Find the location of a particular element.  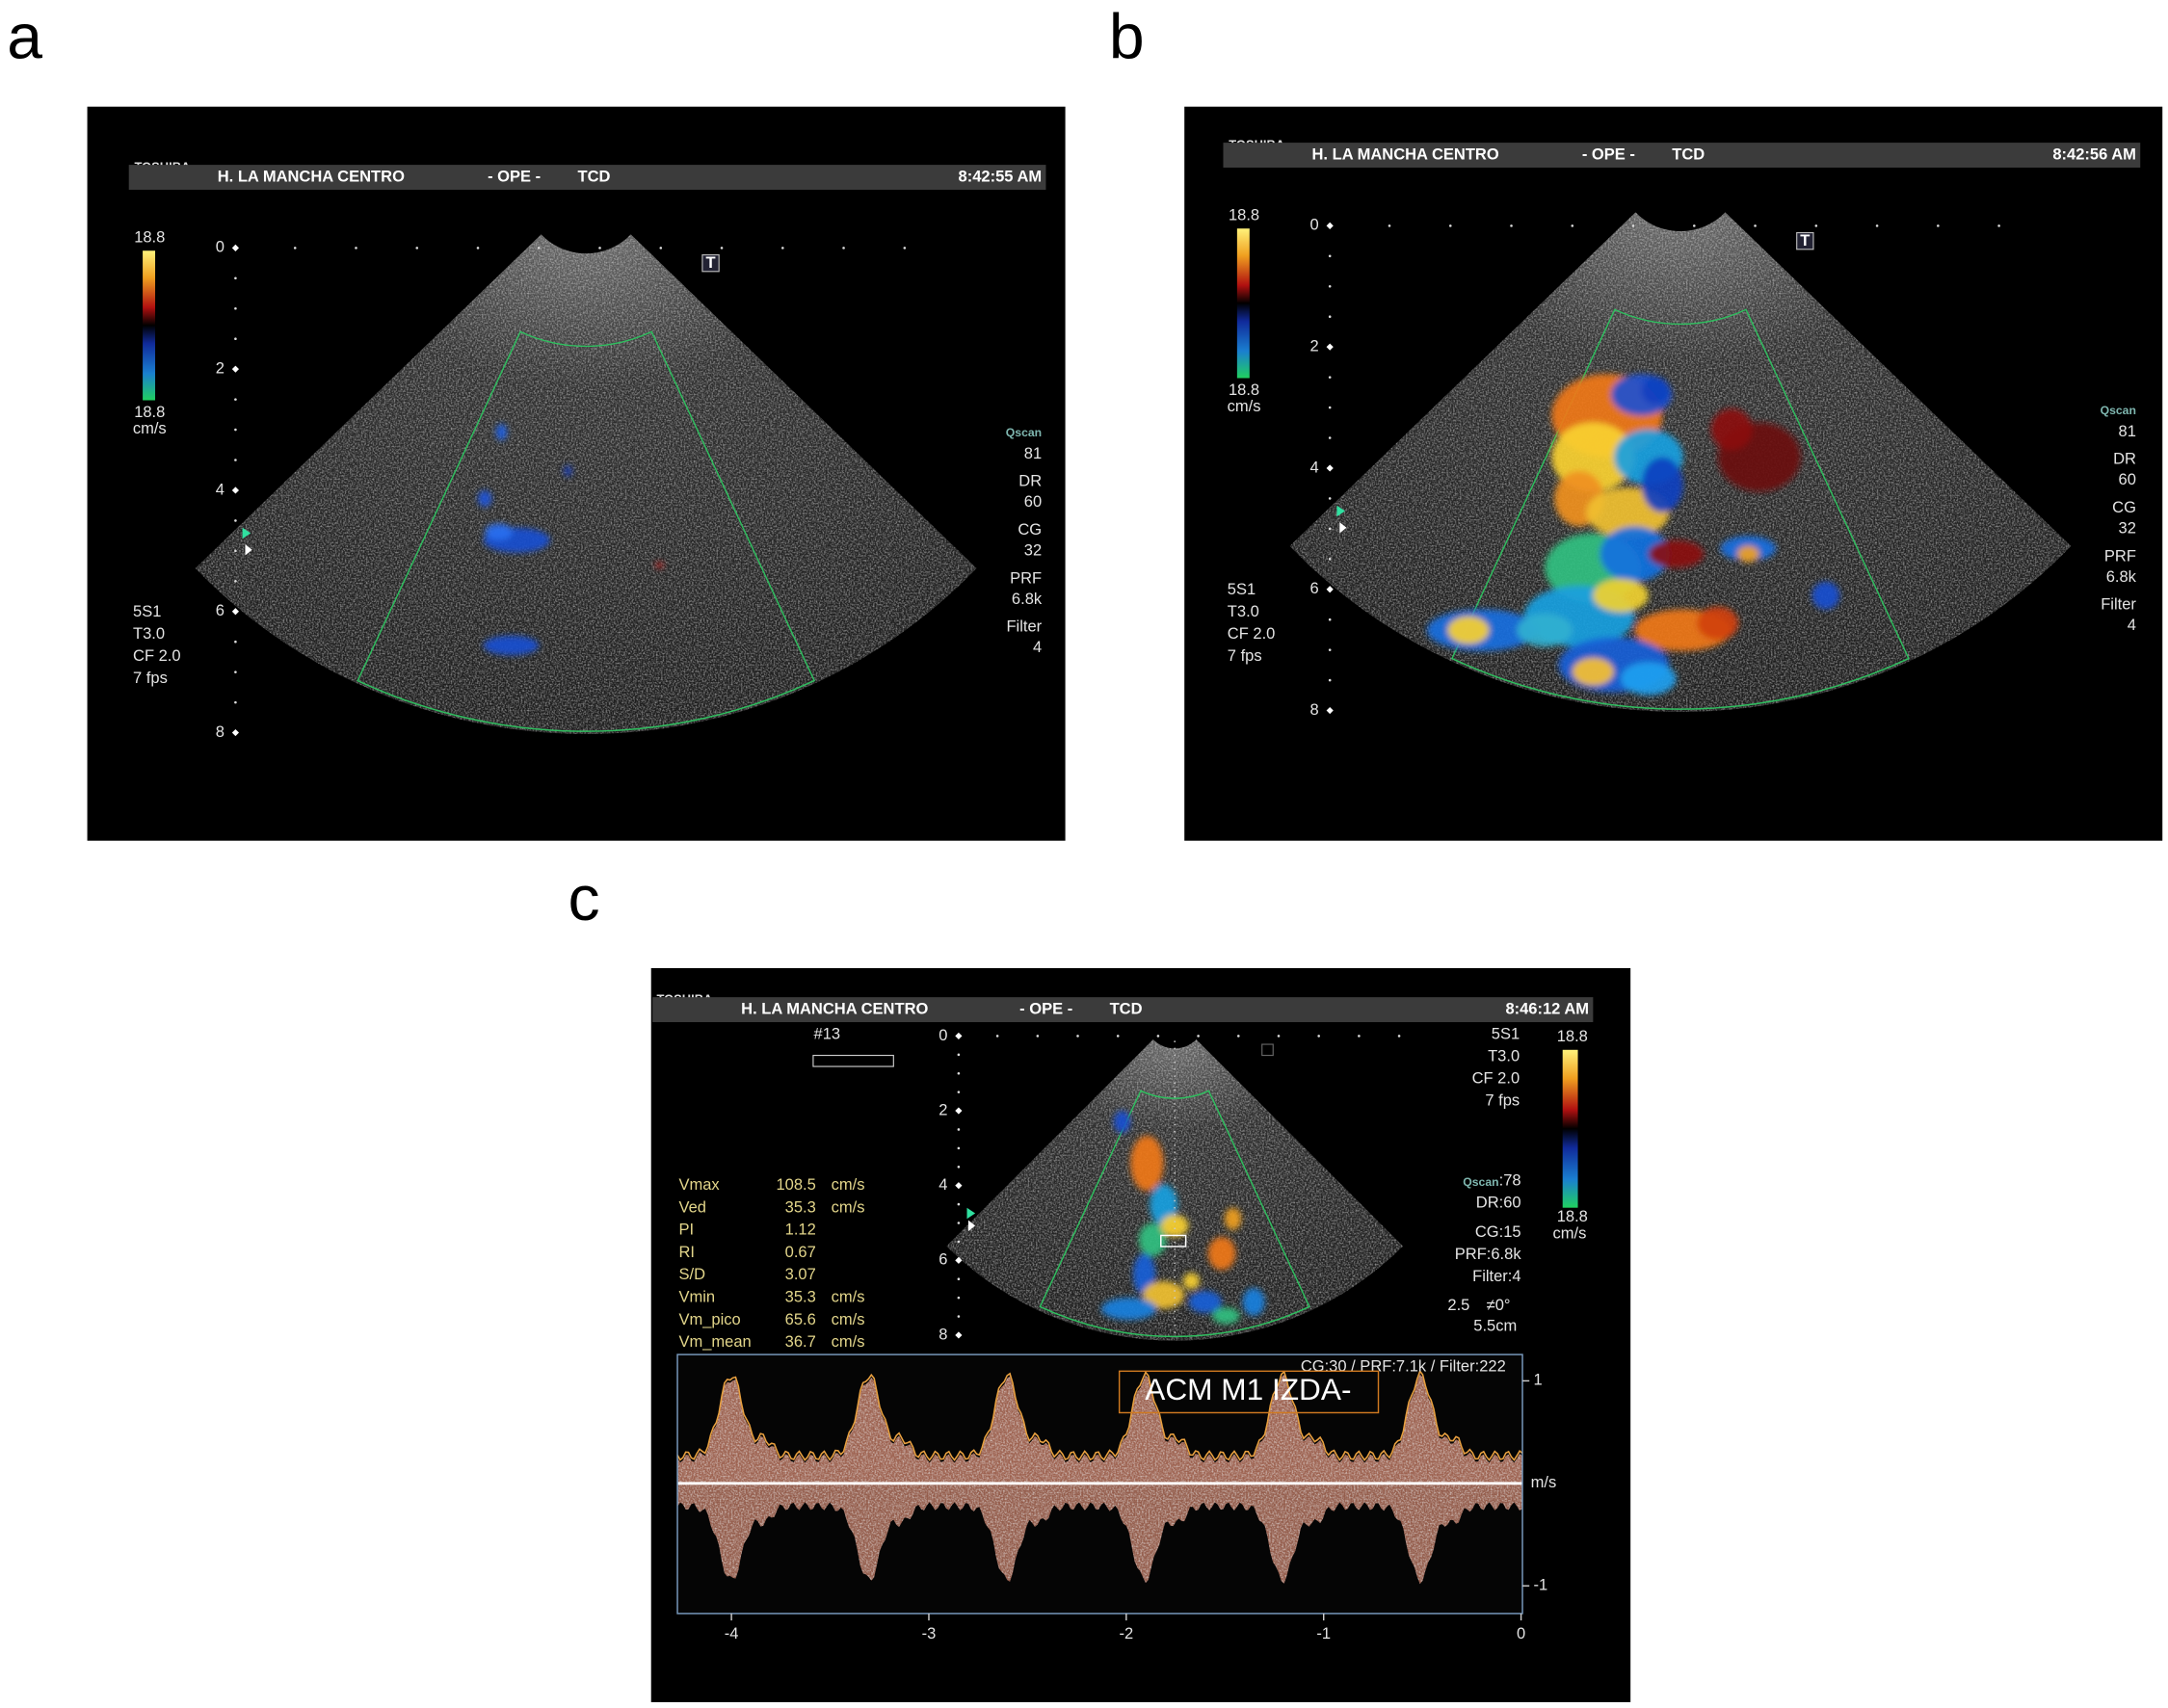

header-bar is located at coordinates (1123, 1010).